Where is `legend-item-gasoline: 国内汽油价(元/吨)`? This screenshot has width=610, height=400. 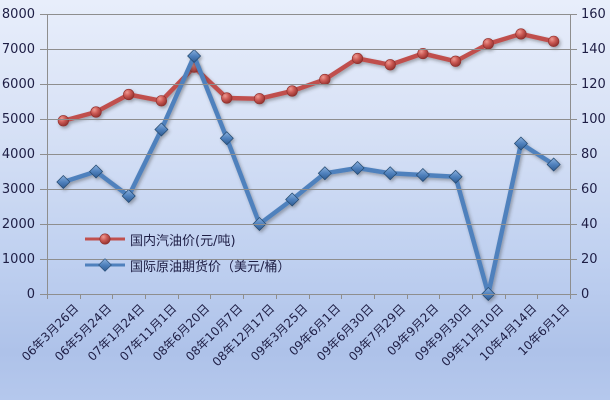 legend-item-gasoline: 国内汽油价(元/吨) is located at coordinates (187, 239).